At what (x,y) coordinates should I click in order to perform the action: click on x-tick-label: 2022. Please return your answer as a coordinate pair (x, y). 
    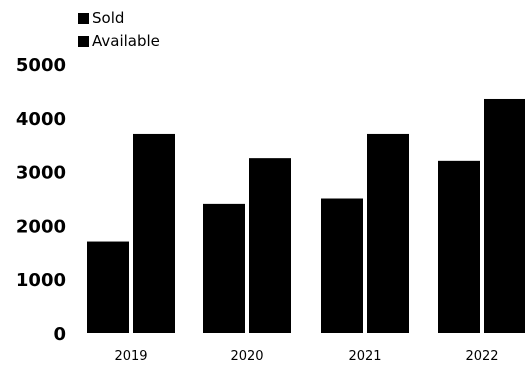
    Looking at the image, I should click on (481, 356).